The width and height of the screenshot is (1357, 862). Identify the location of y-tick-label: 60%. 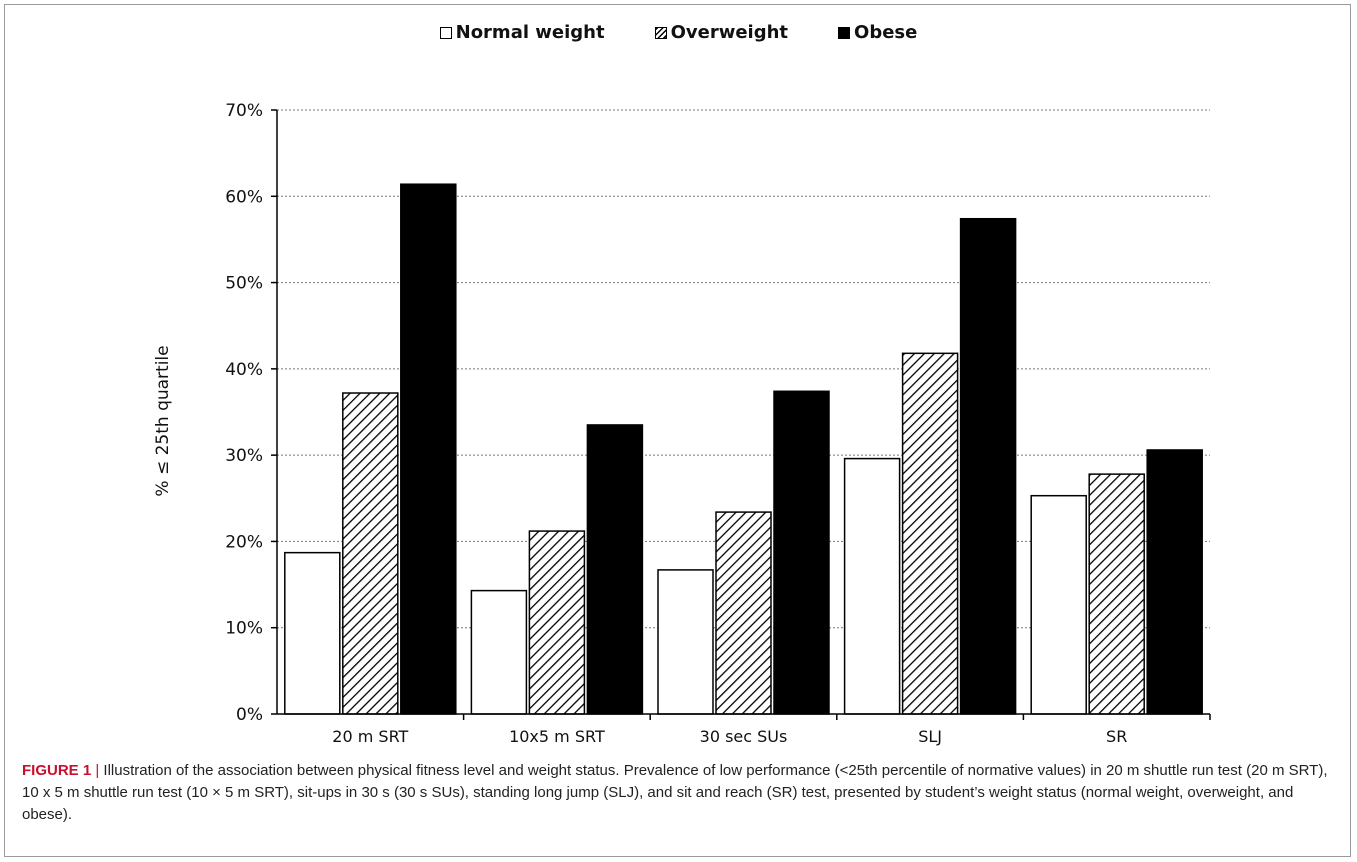
(244, 197).